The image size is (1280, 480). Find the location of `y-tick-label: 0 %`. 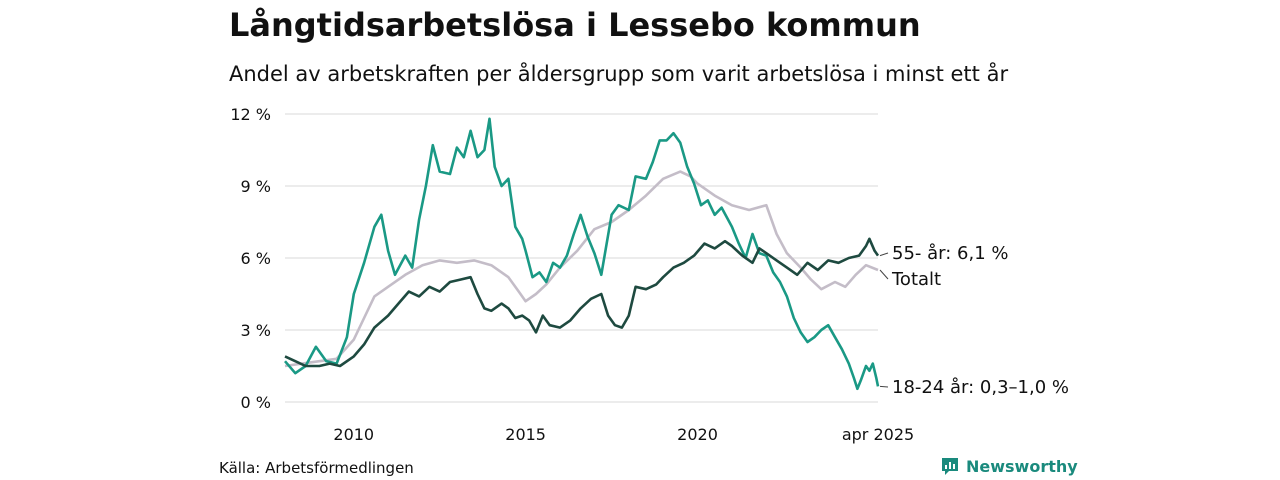

y-tick-label: 0 % is located at coordinates (256, 402).